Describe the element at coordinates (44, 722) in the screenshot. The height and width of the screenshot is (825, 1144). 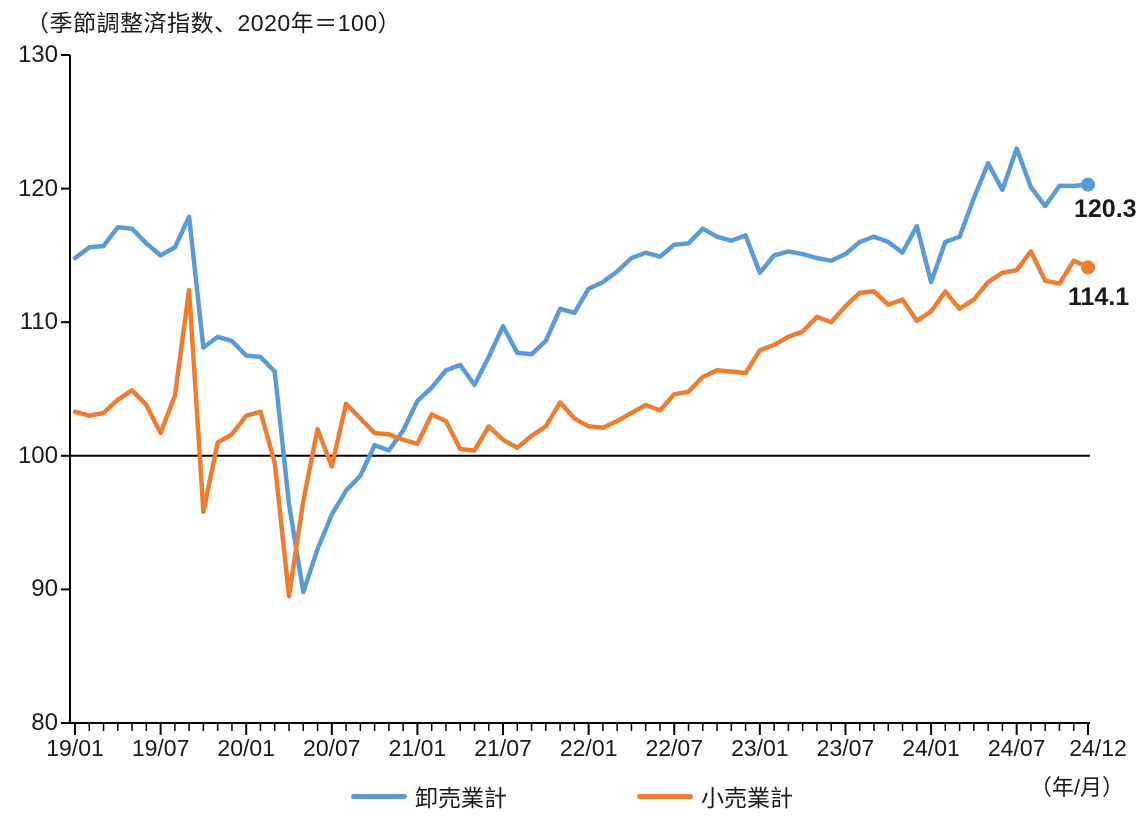
I see `y-tick-label-80: 80` at that location.